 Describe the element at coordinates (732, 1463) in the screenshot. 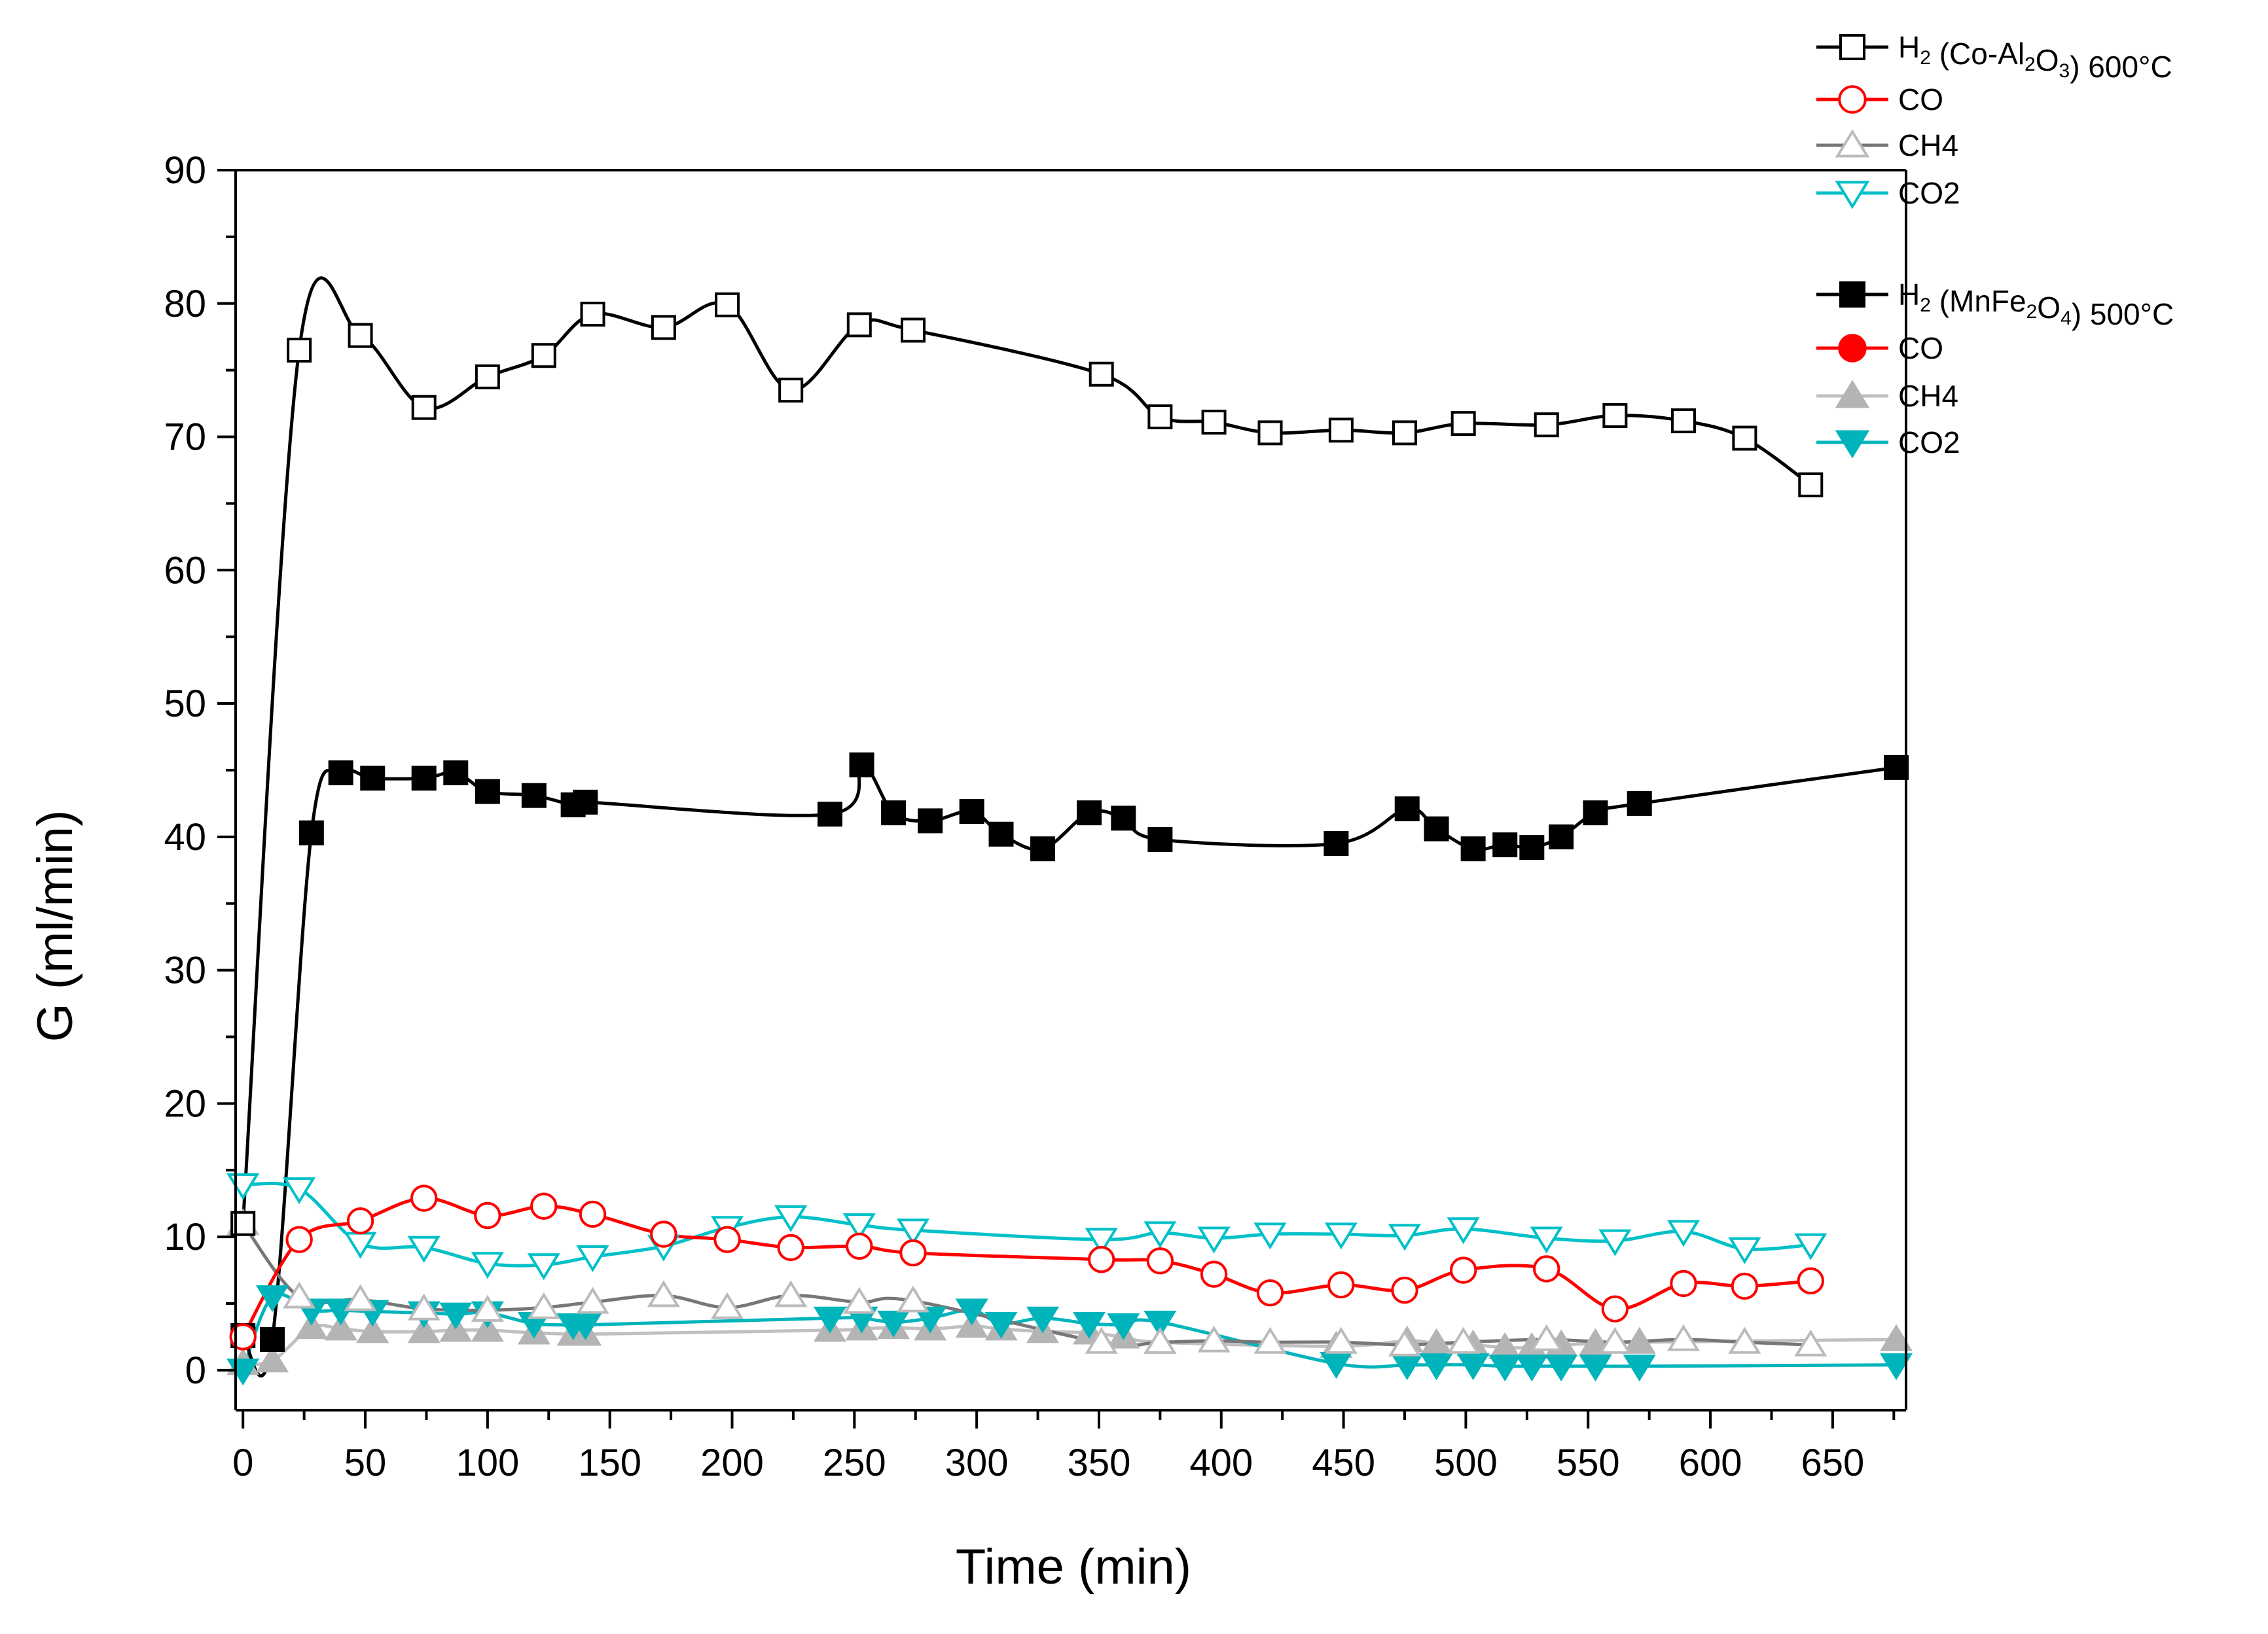

I see `x-tick-label: 200` at that location.